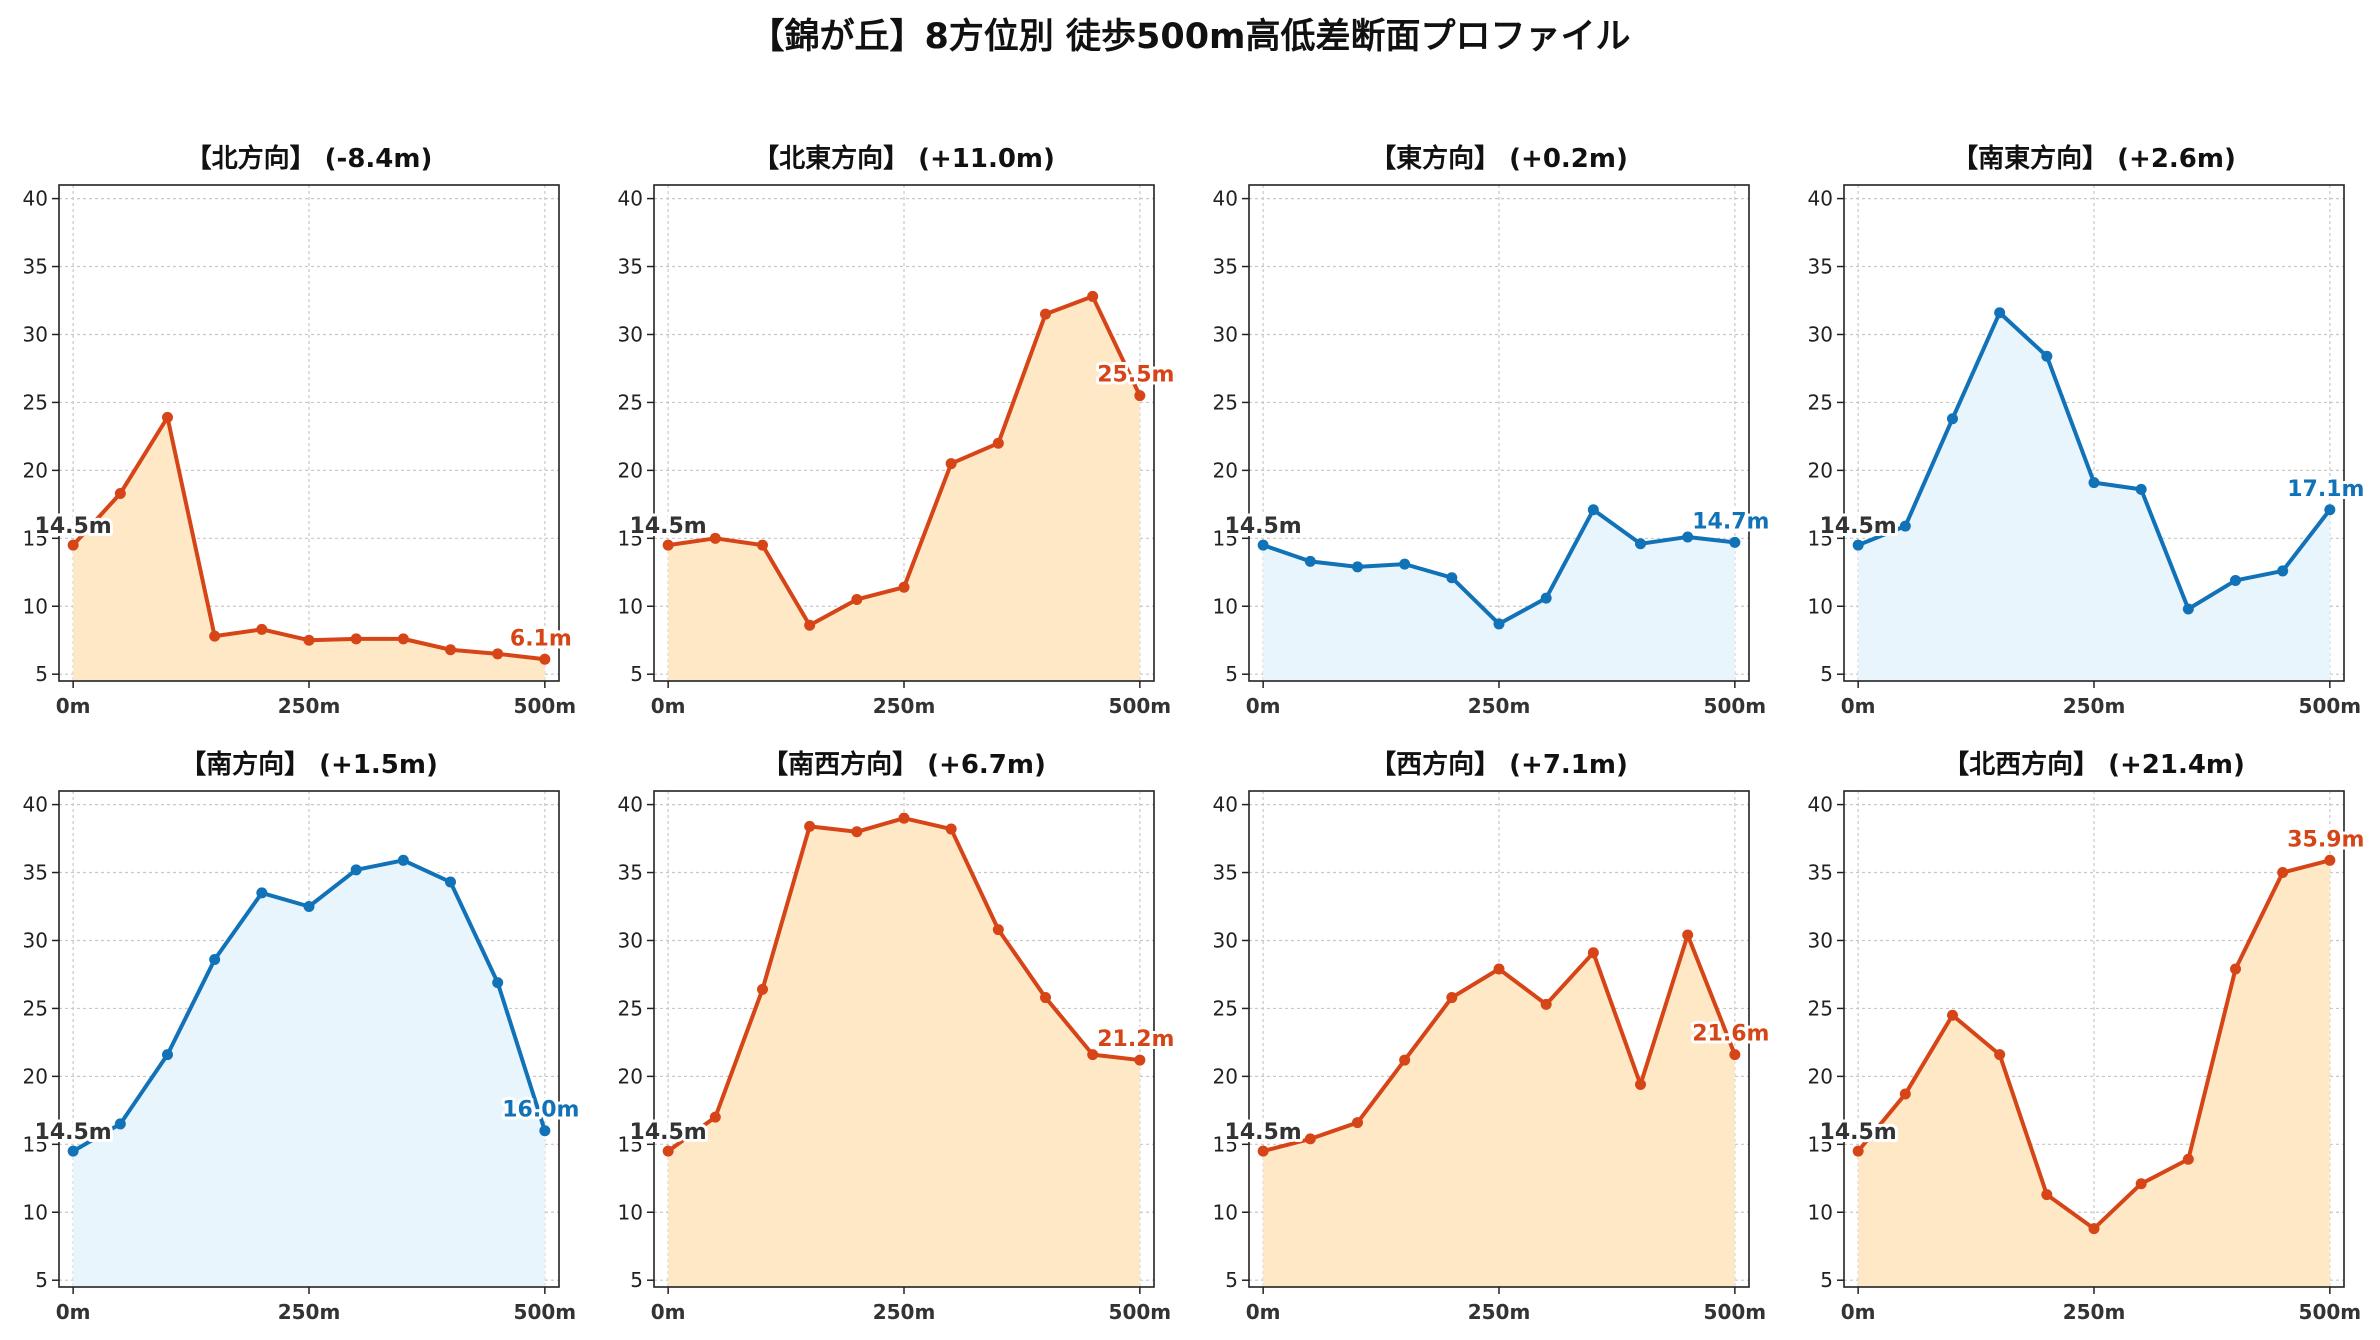 The image size is (2380, 1340). What do you see at coordinates (904, 764) in the screenshot?
I see `chart-title: 【南西方向】 (+6.7m)` at bounding box center [904, 764].